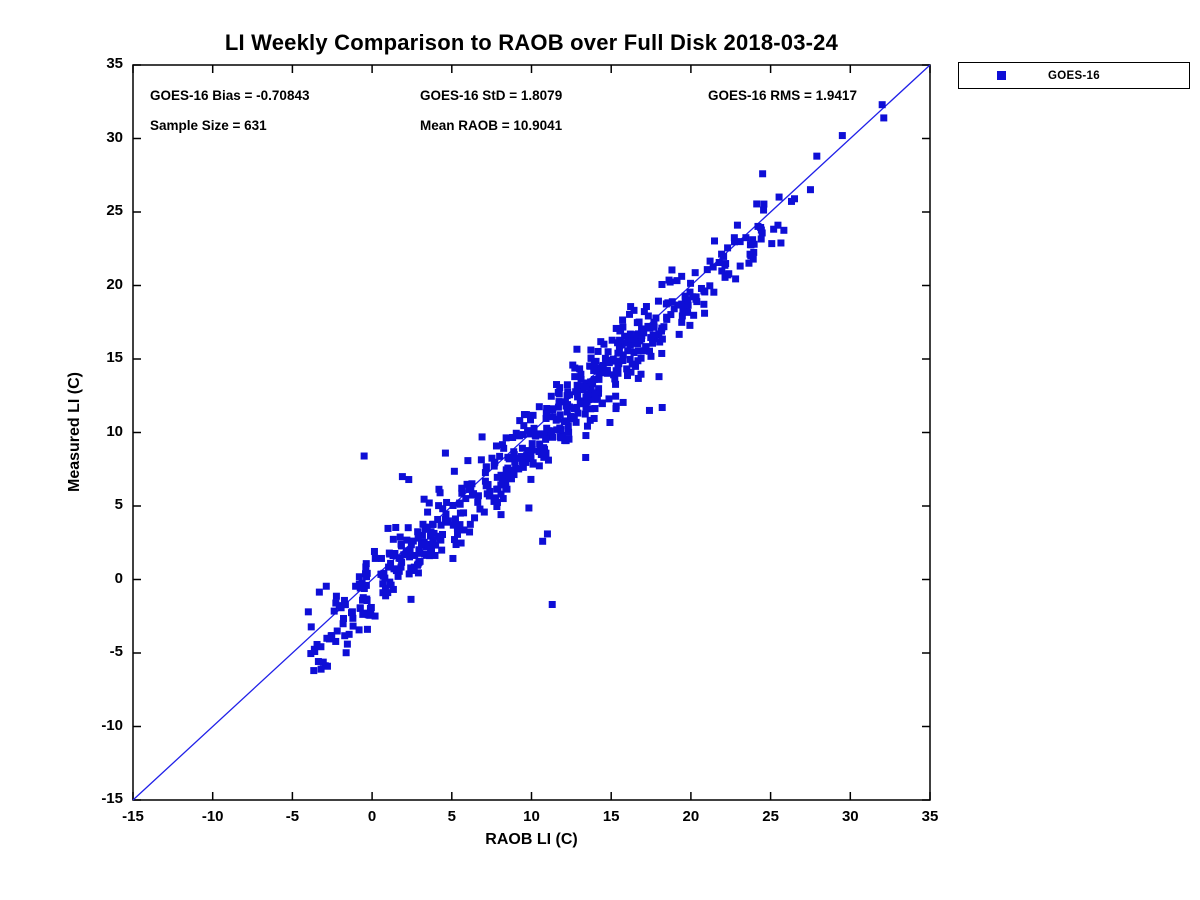 This screenshot has width=1200, height=900. Describe the element at coordinates (114, 284) in the screenshot. I see `y-tick-label: 20` at that location.